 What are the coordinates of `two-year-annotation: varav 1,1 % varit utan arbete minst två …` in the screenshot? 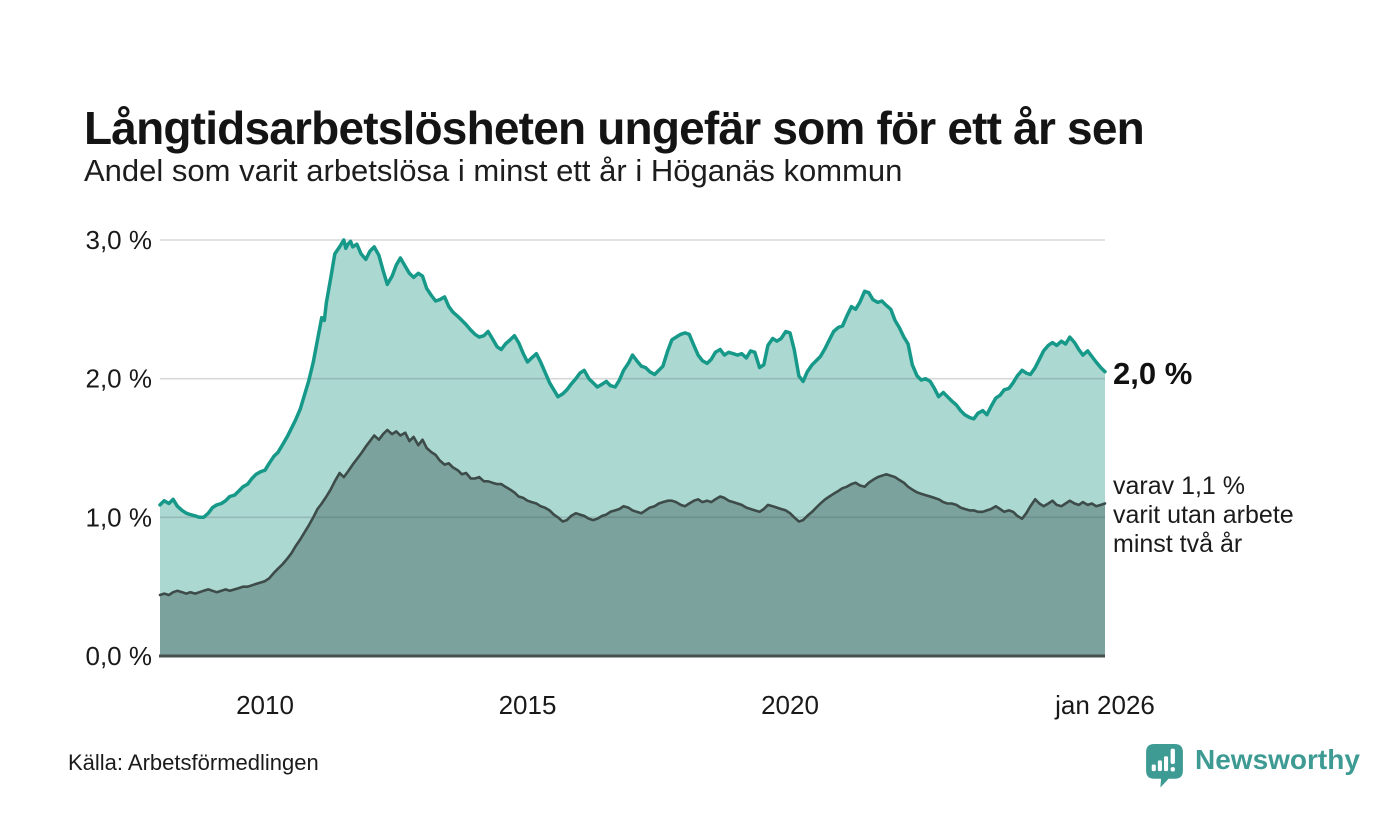 It's located at (1203, 515).